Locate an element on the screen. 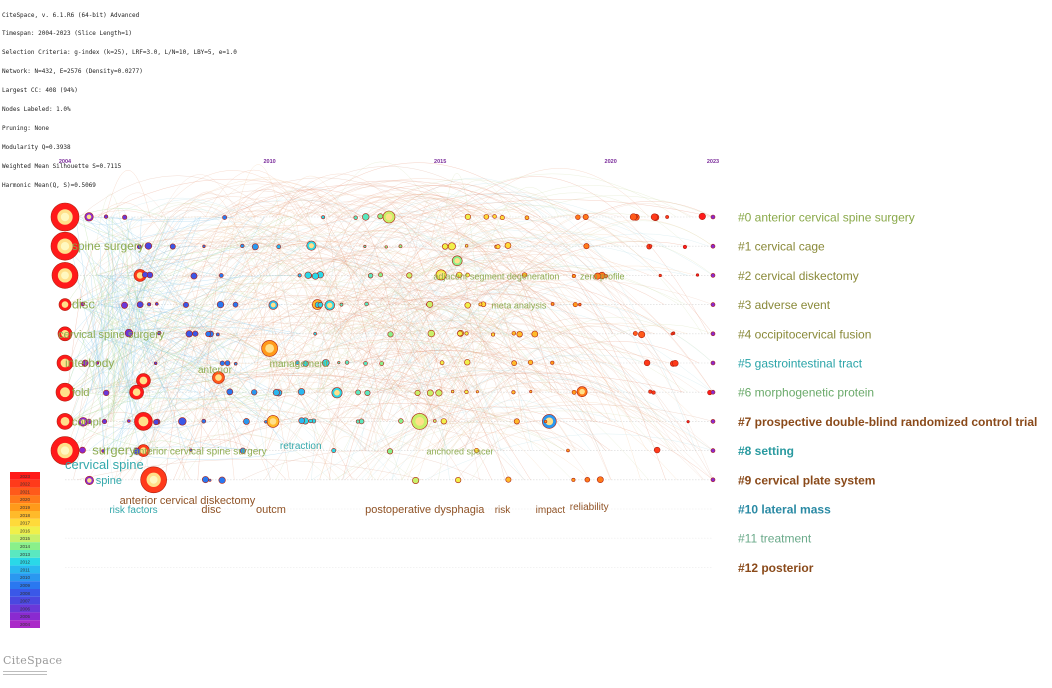  cluster-label: #8 setting is located at coordinates (766, 451).